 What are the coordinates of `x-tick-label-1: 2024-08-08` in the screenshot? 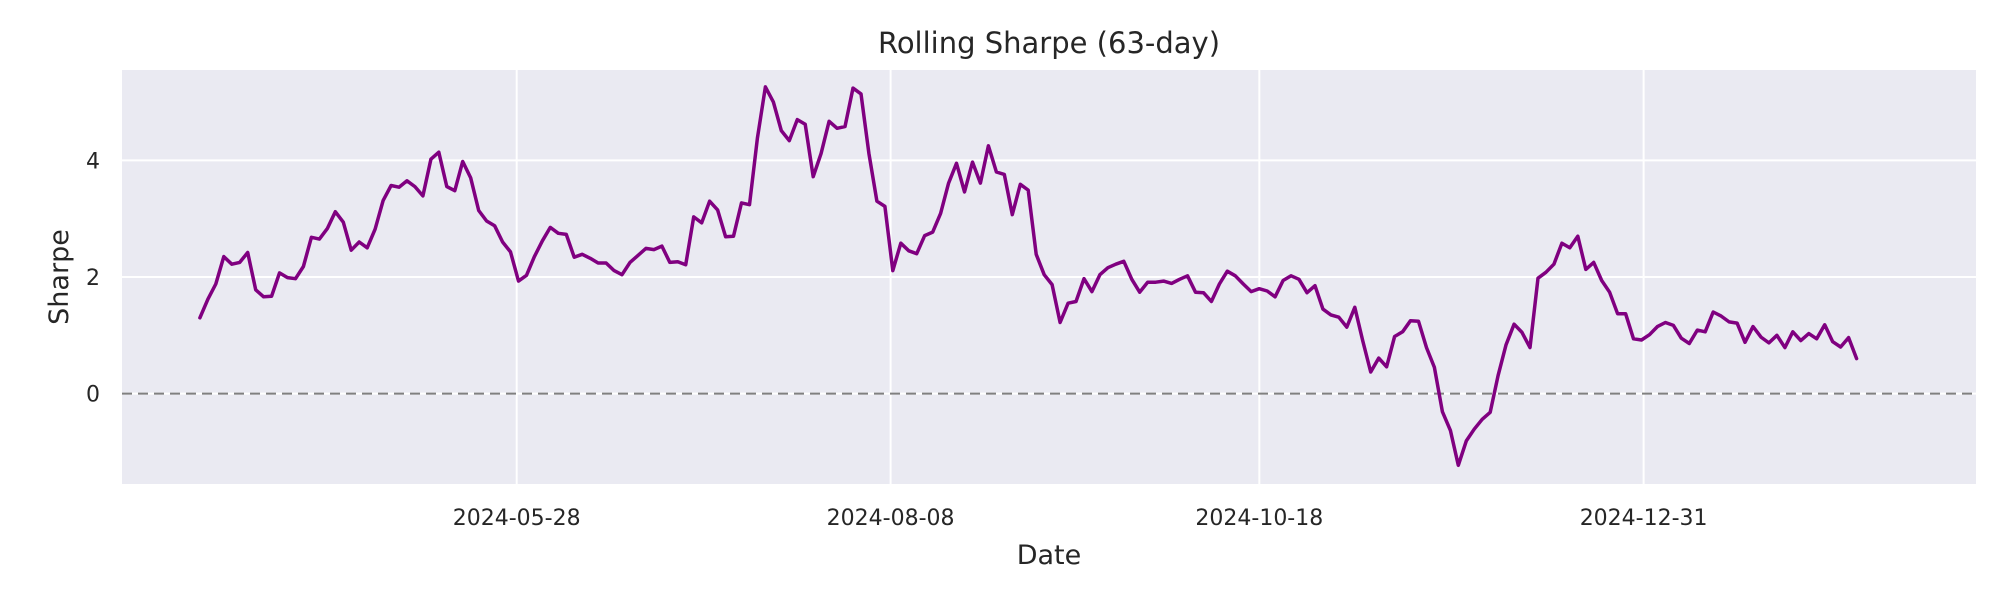 It's located at (891, 518).